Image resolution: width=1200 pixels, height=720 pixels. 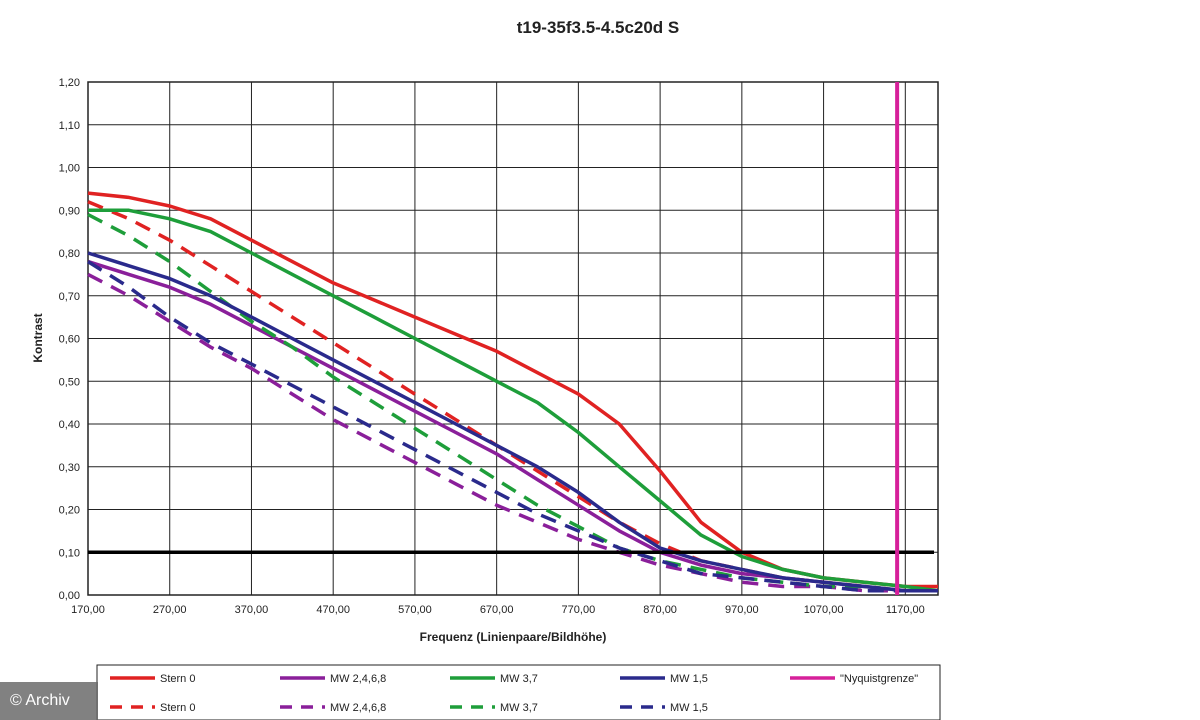 I want to click on watermark-backdrop, so click(x=49, y=701).